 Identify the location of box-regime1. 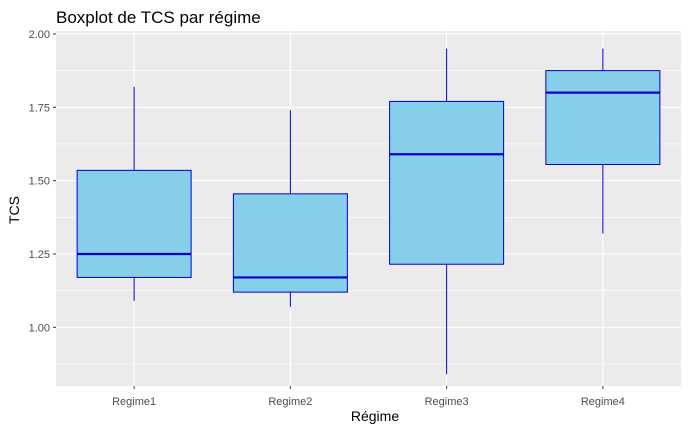
(134, 193).